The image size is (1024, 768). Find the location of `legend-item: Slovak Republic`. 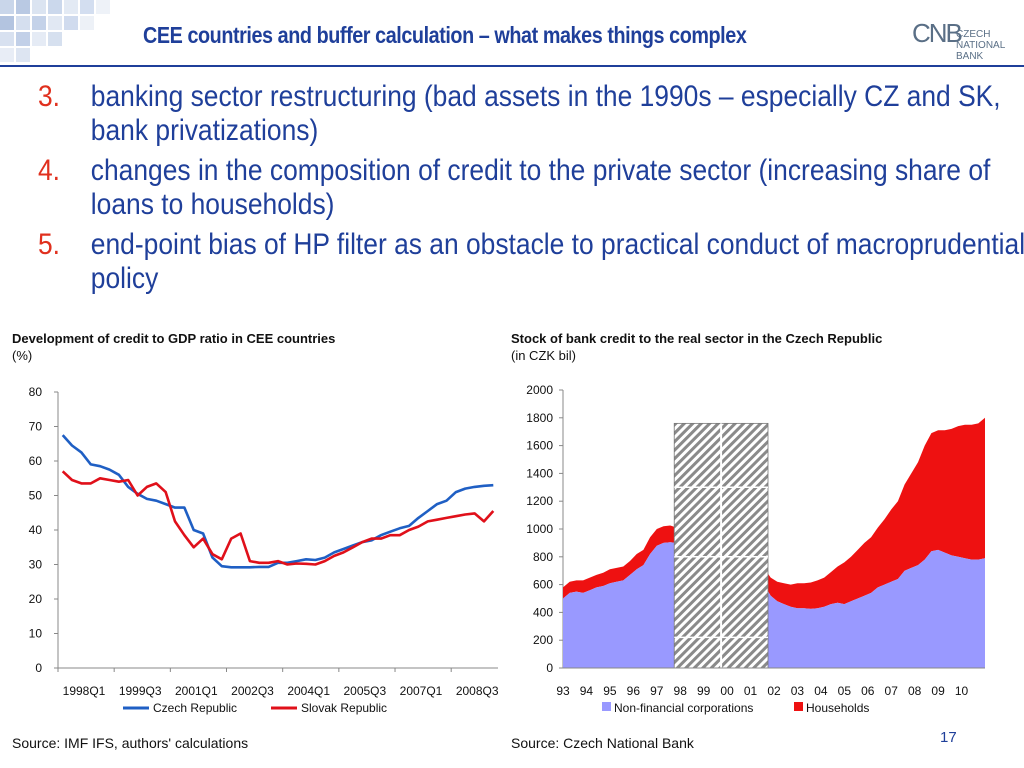

legend-item: Slovak Republic is located at coordinates (329, 708).